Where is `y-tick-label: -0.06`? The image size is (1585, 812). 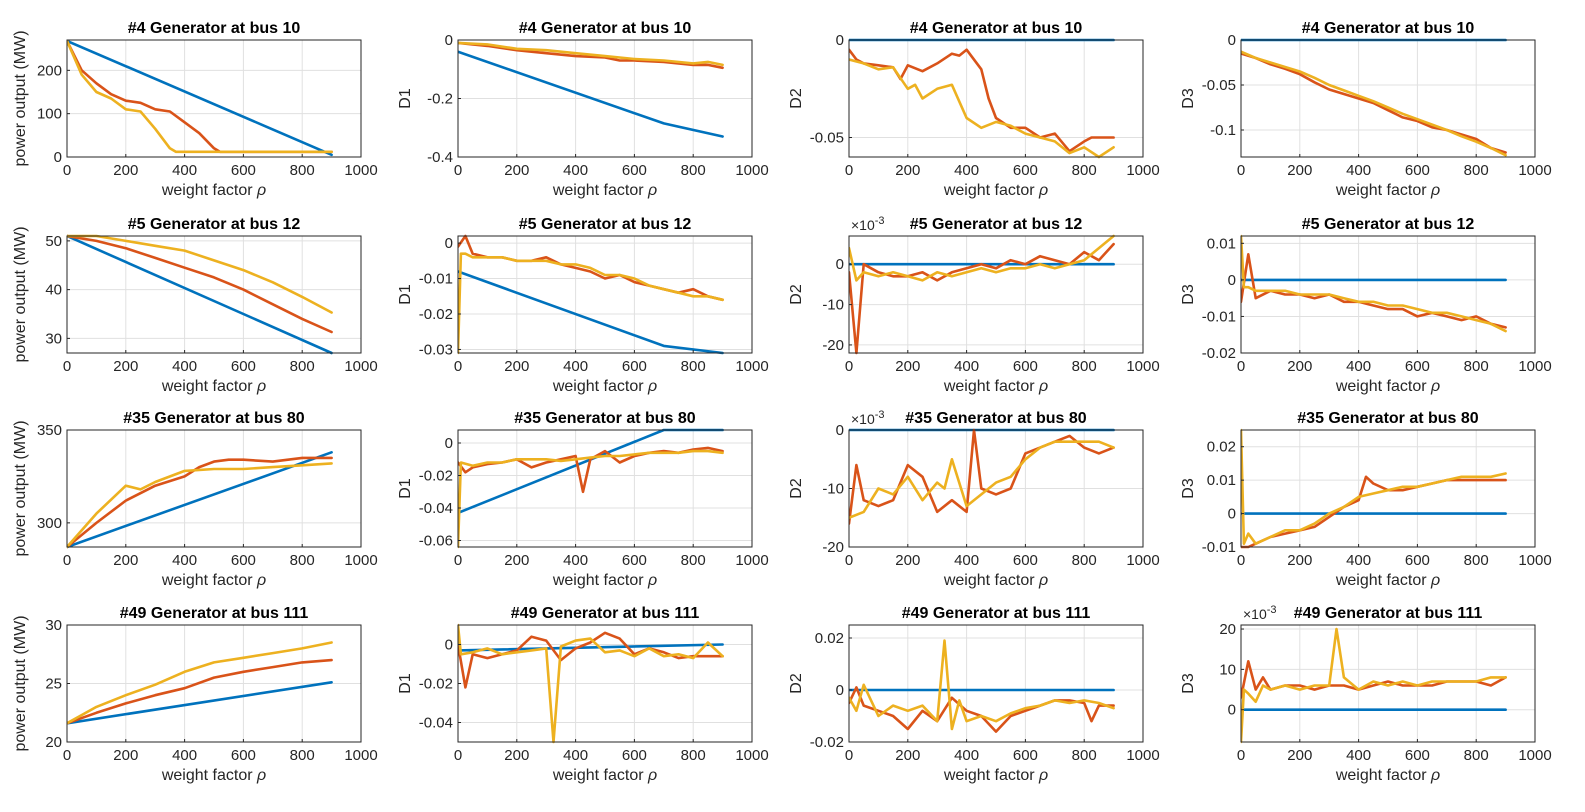 y-tick-label: -0.06 is located at coordinates (436, 541).